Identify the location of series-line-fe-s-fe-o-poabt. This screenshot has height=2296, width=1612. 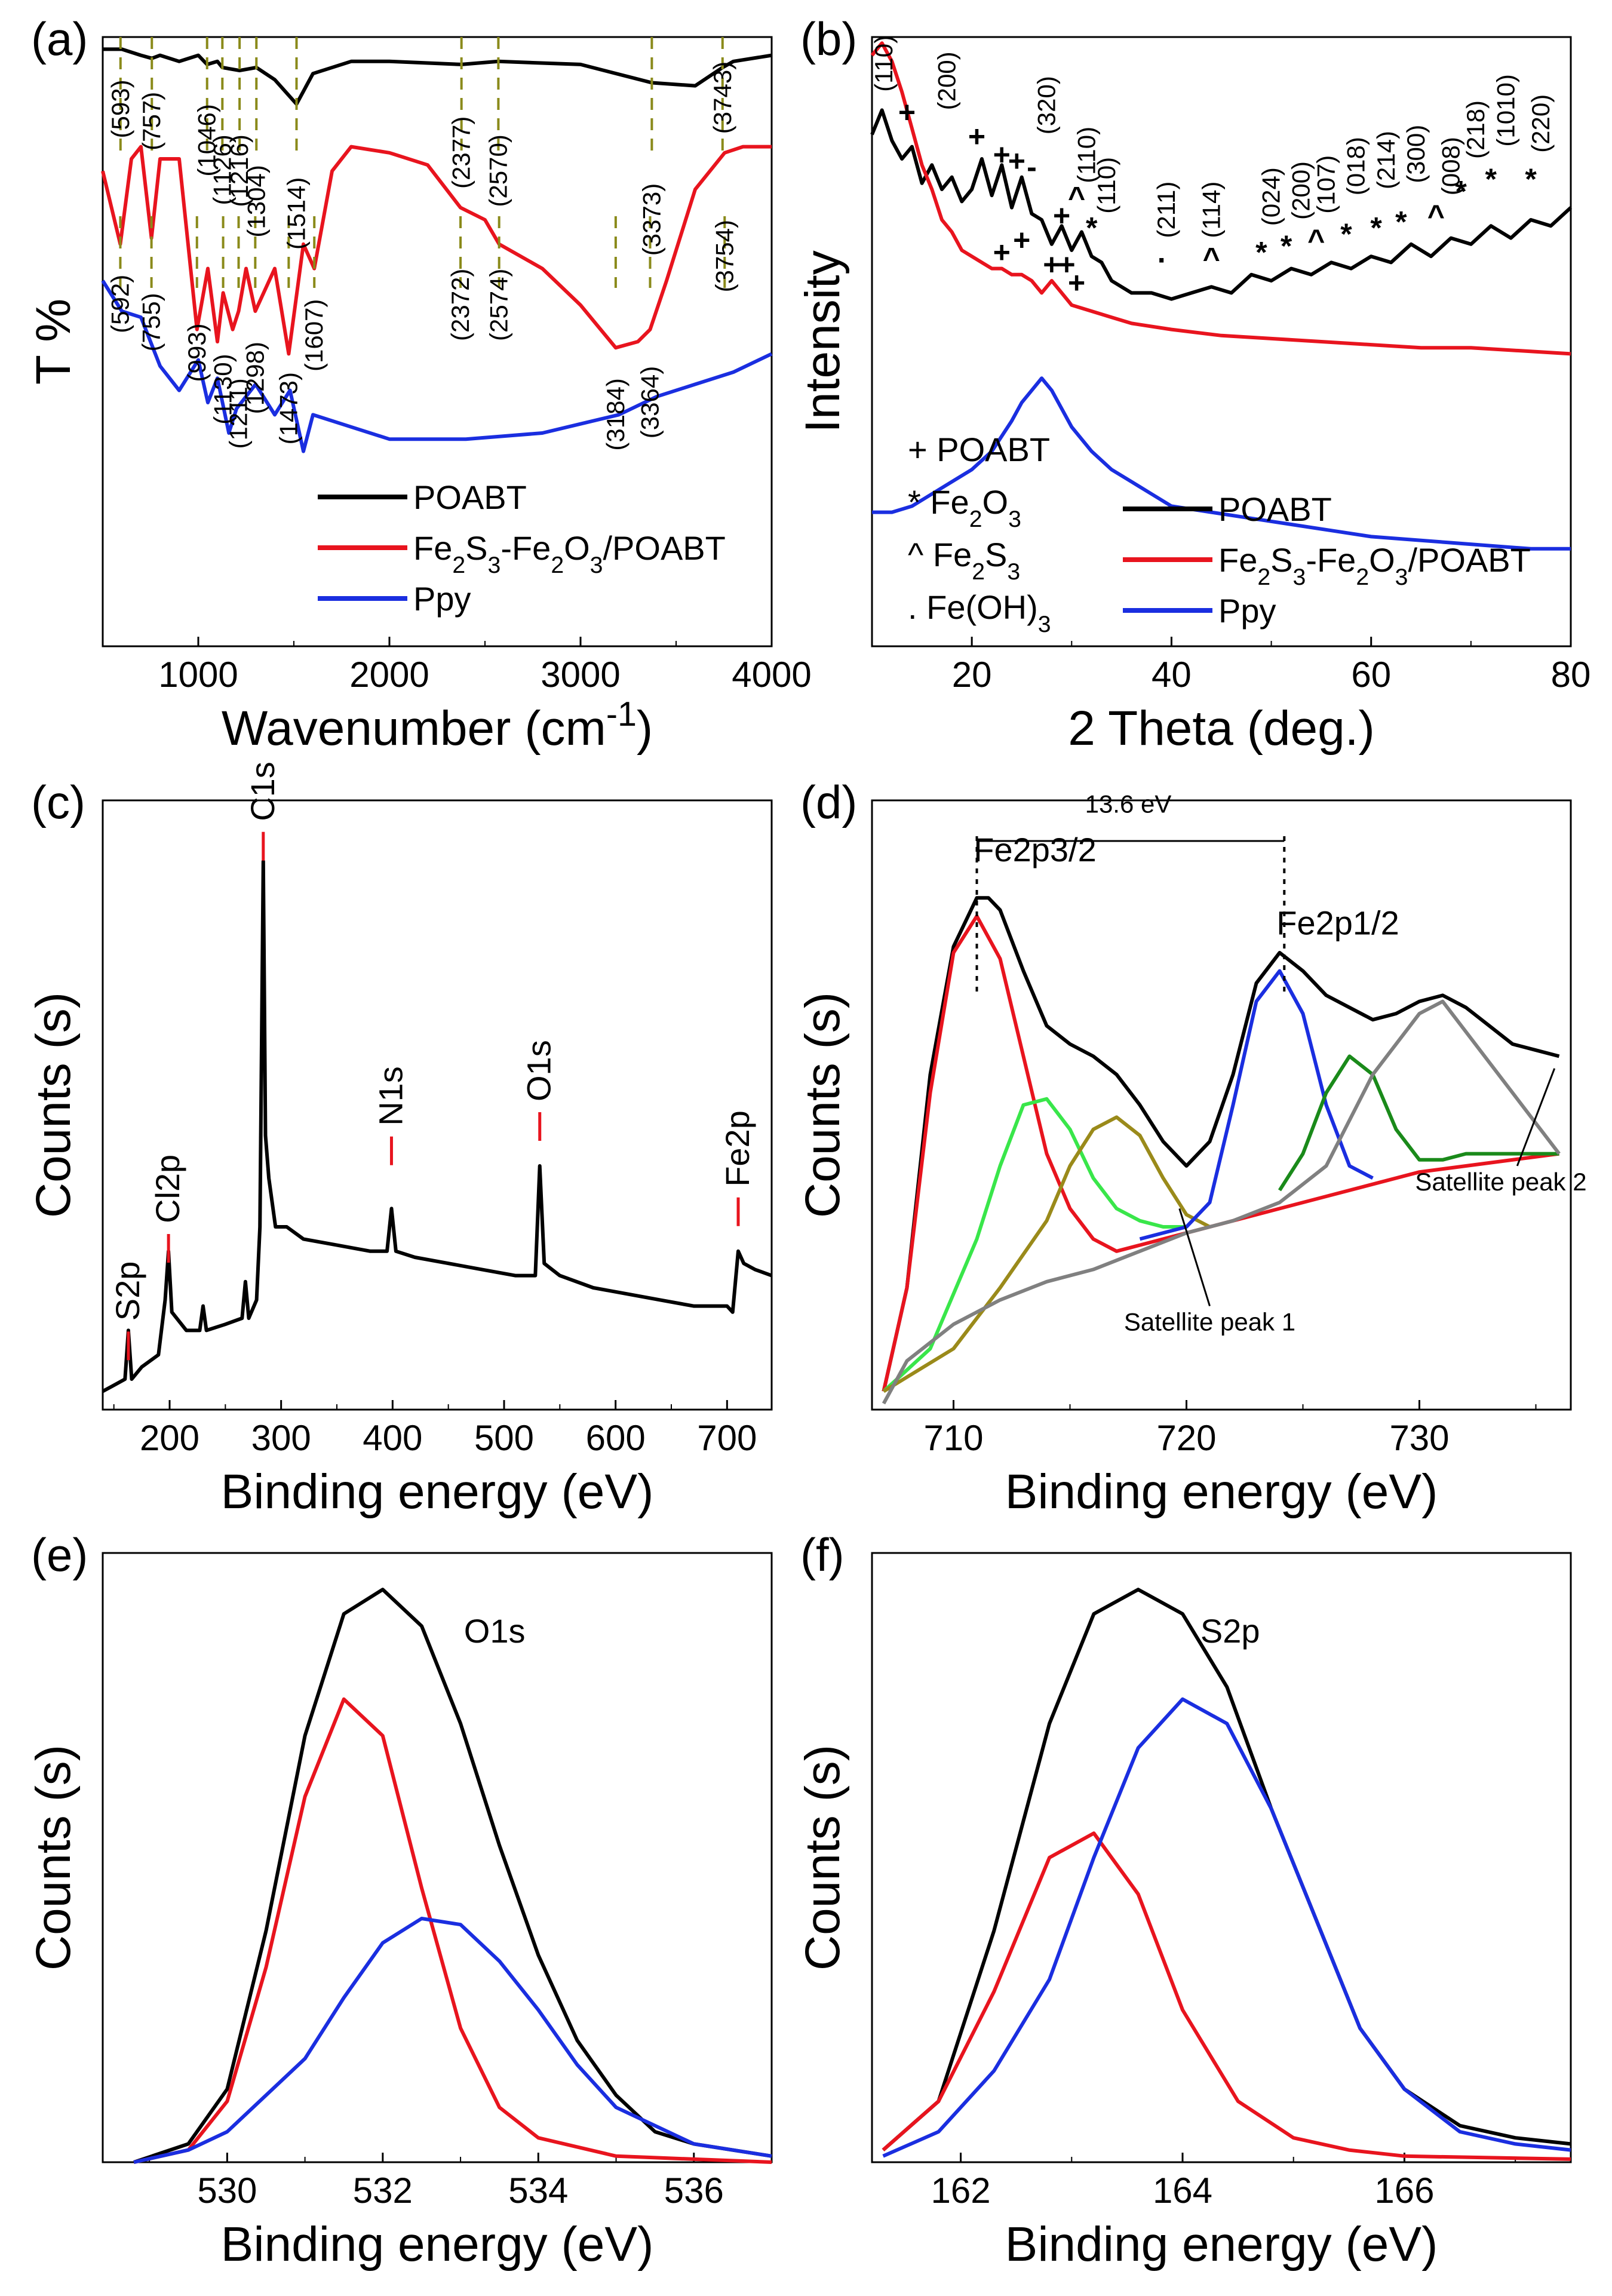
(1220, 198).